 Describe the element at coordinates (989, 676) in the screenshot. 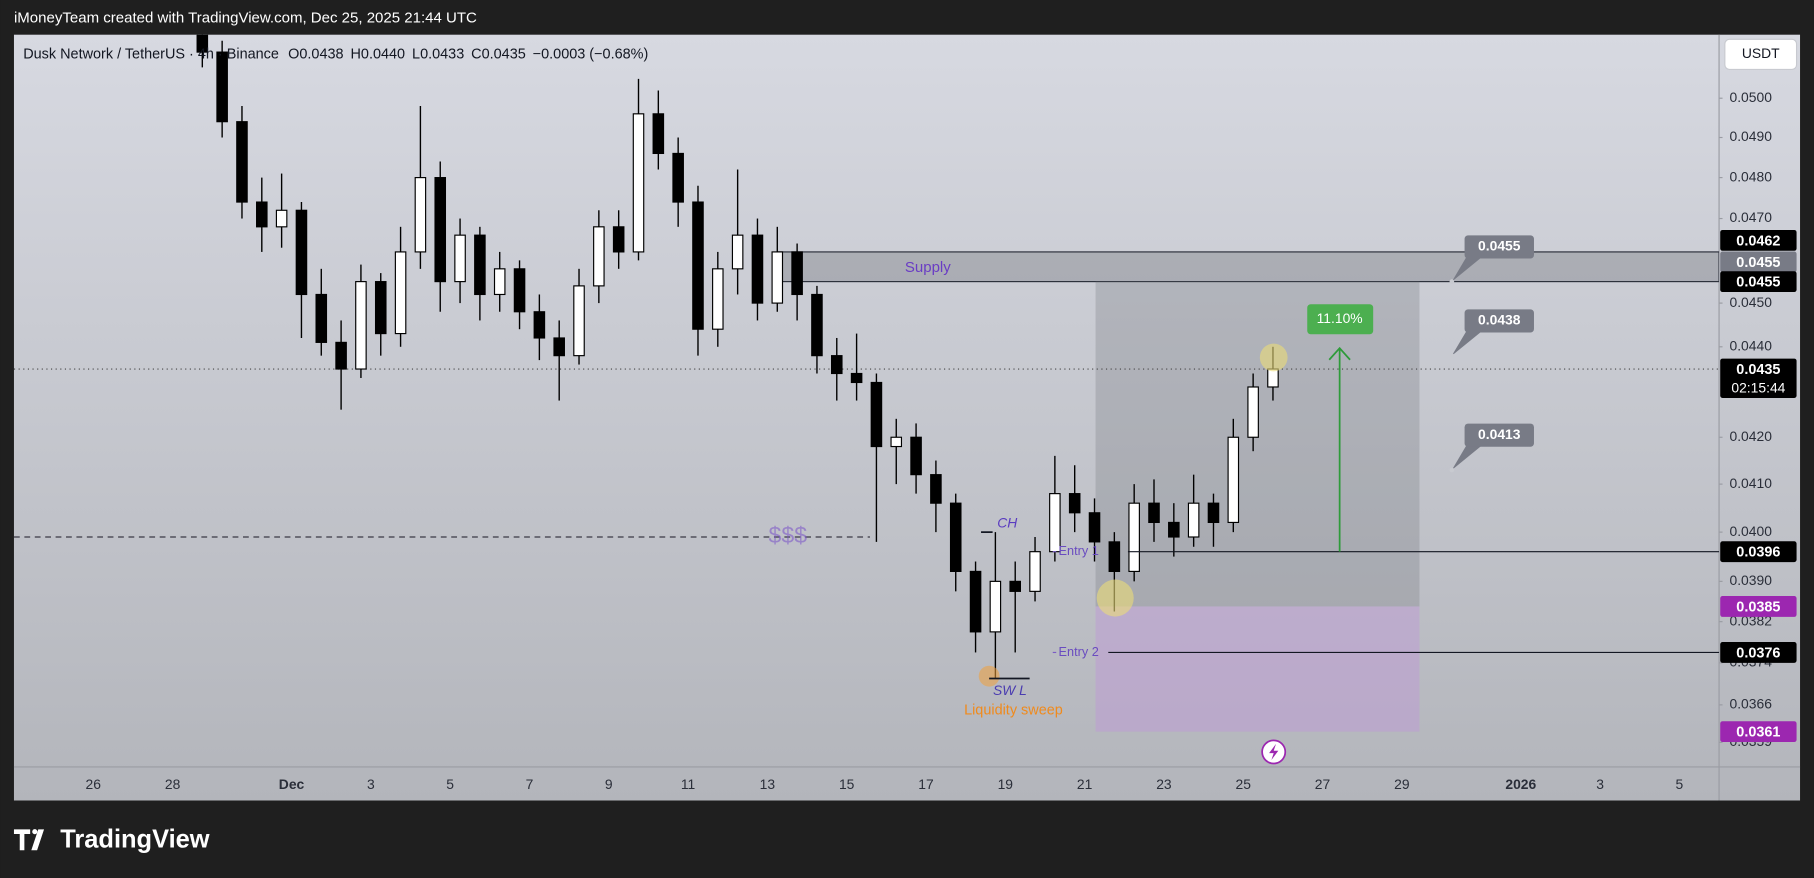

I see `sweep-marker` at that location.